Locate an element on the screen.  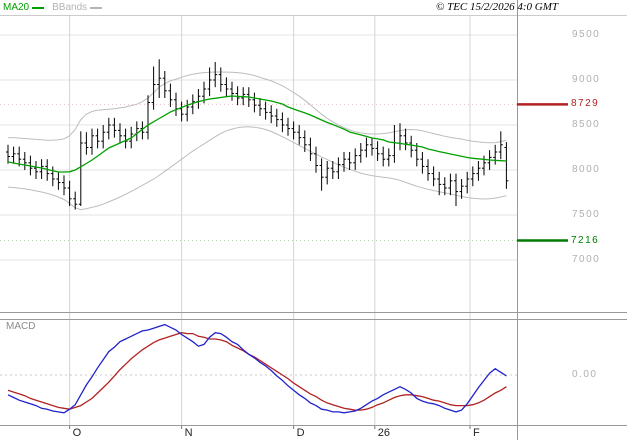
price-tick-label: 7500 is located at coordinates (586, 214).